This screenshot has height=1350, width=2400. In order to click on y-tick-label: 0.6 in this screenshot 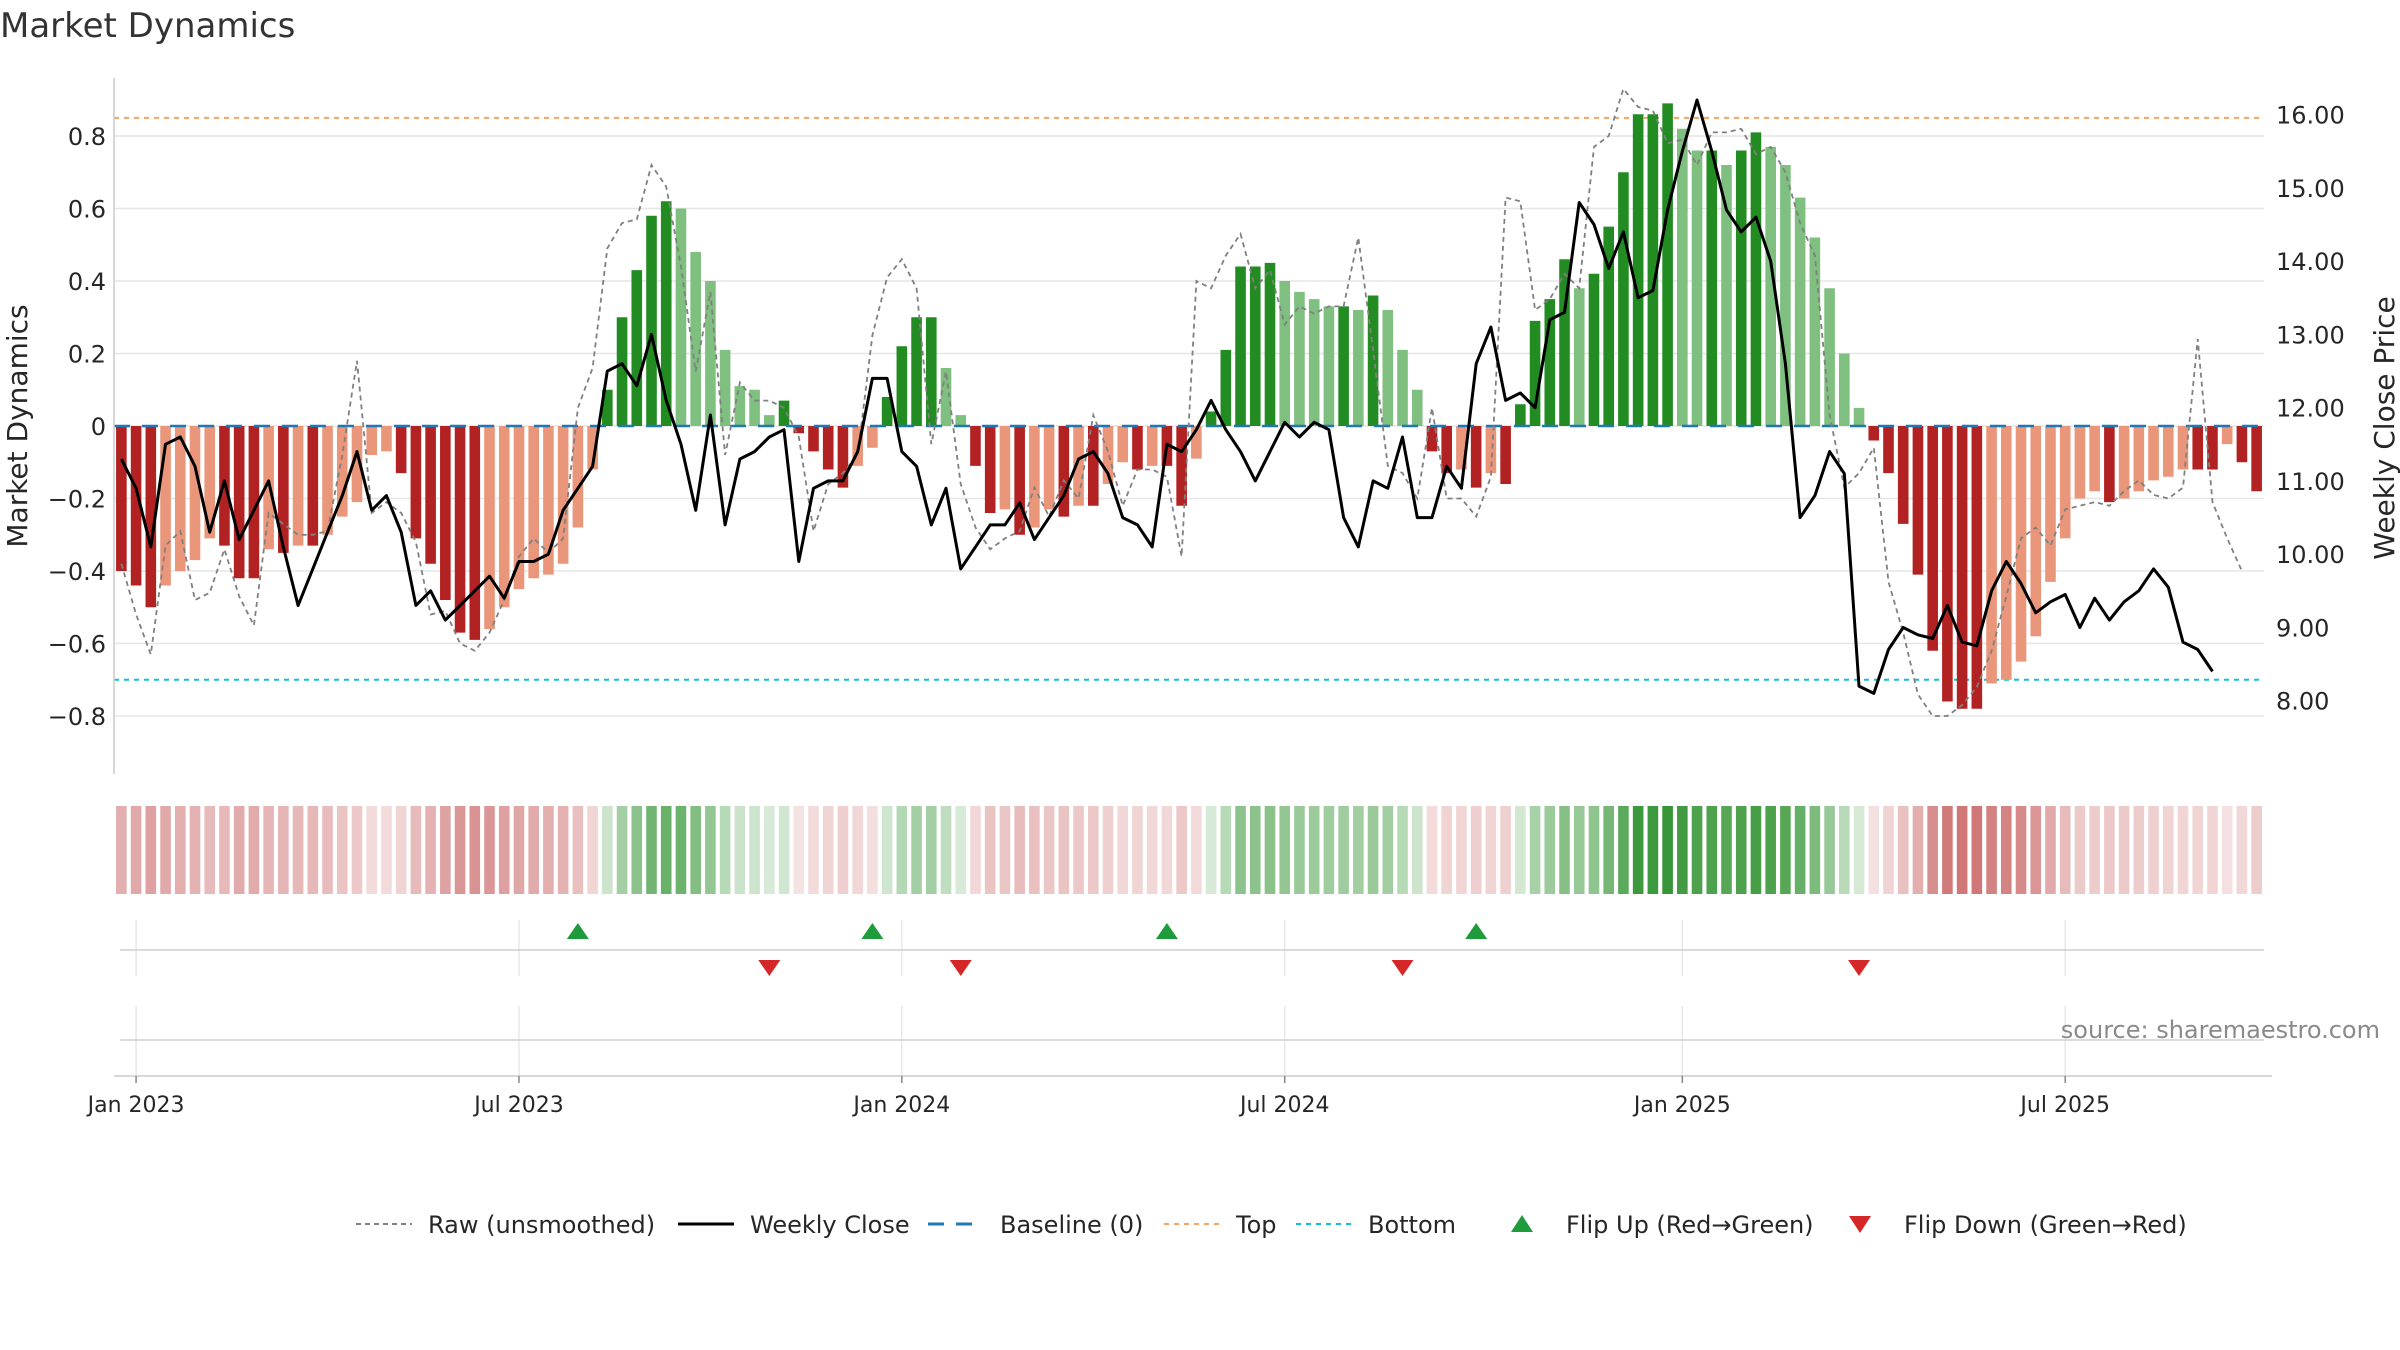, I will do `click(87, 210)`.